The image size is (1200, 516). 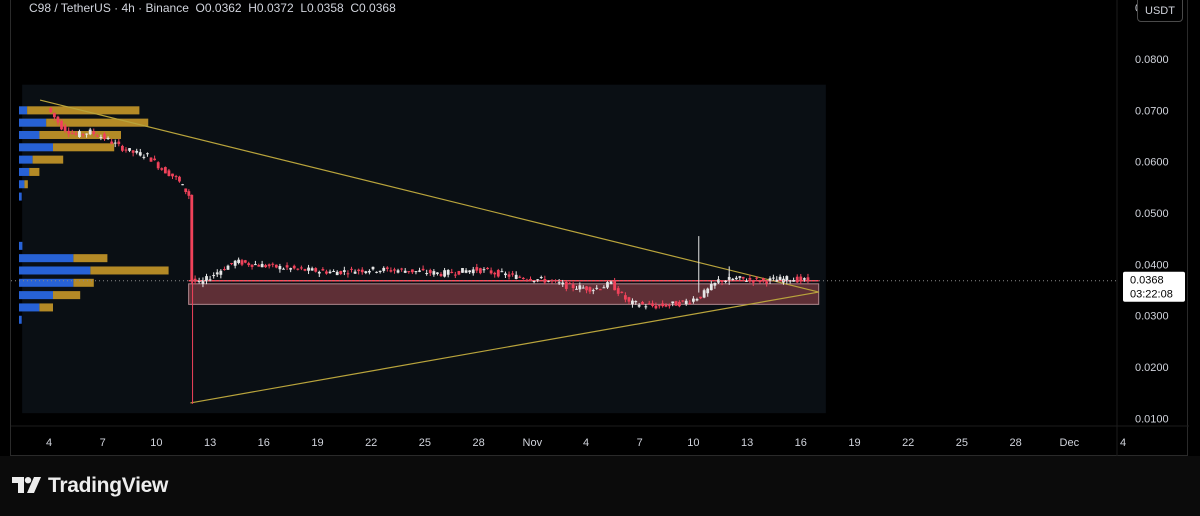 What do you see at coordinates (504, 294) in the screenshot?
I see `consolidation-range-box` at bounding box center [504, 294].